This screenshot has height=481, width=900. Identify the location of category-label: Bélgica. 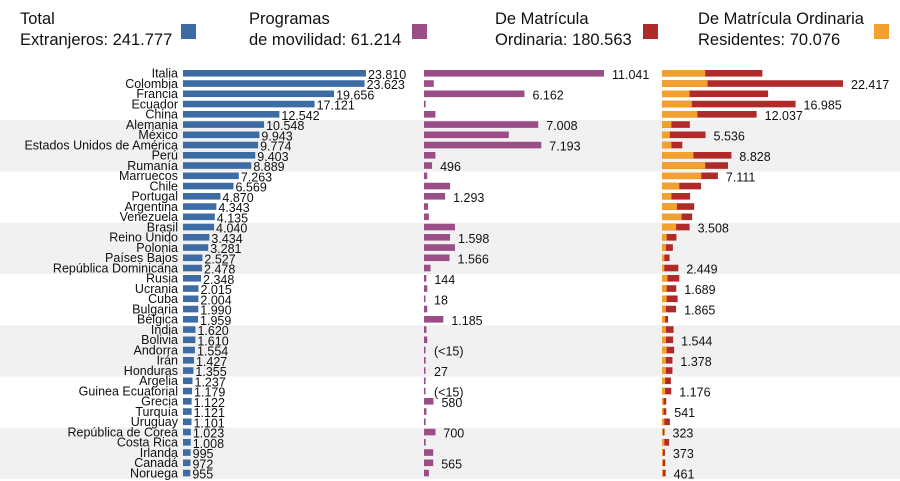
(157, 320).